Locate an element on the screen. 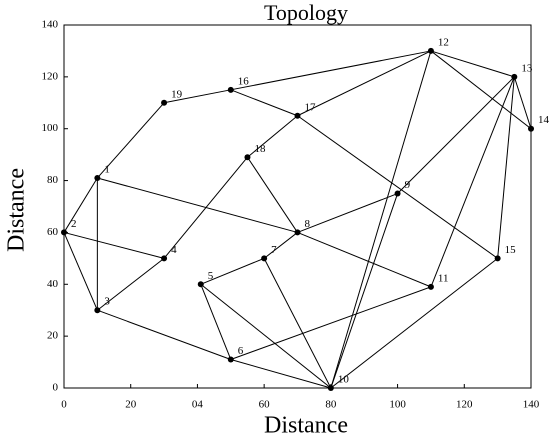  node-label: 11 is located at coordinates (443, 278).